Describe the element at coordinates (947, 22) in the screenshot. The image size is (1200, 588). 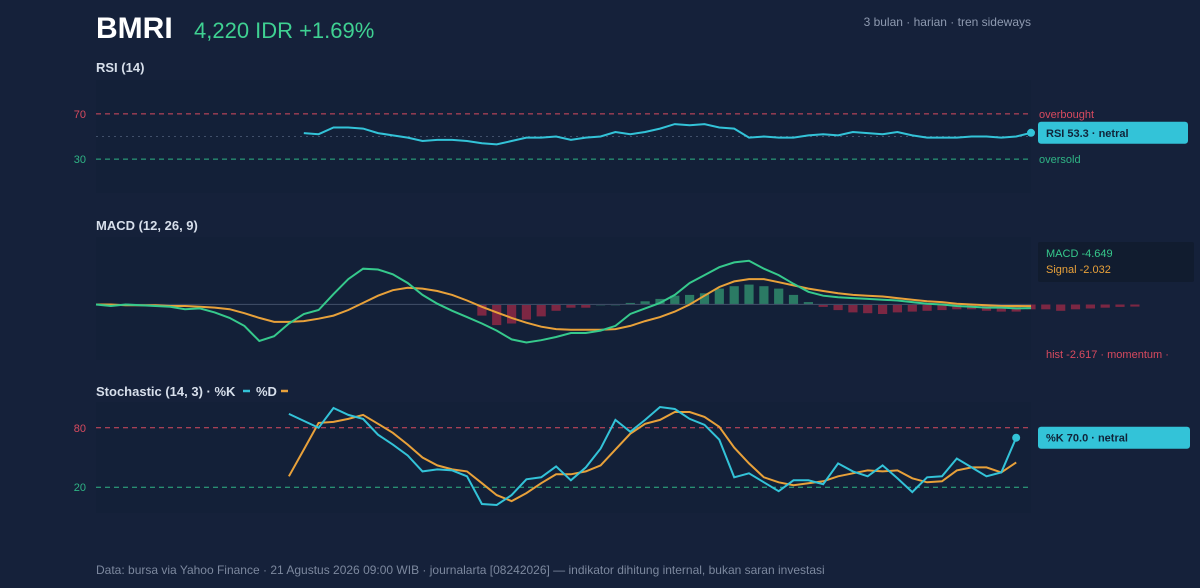
I see `chart-subtitle: 3 bulan · harian · tren sideways` at that location.